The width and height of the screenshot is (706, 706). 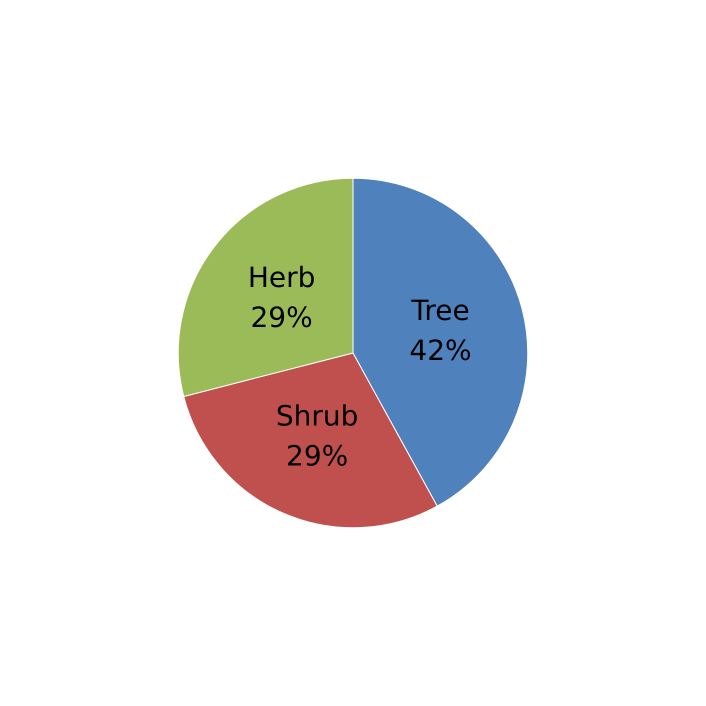 What do you see at coordinates (317, 415) in the screenshot?
I see `slice-label: Shrub` at bounding box center [317, 415].